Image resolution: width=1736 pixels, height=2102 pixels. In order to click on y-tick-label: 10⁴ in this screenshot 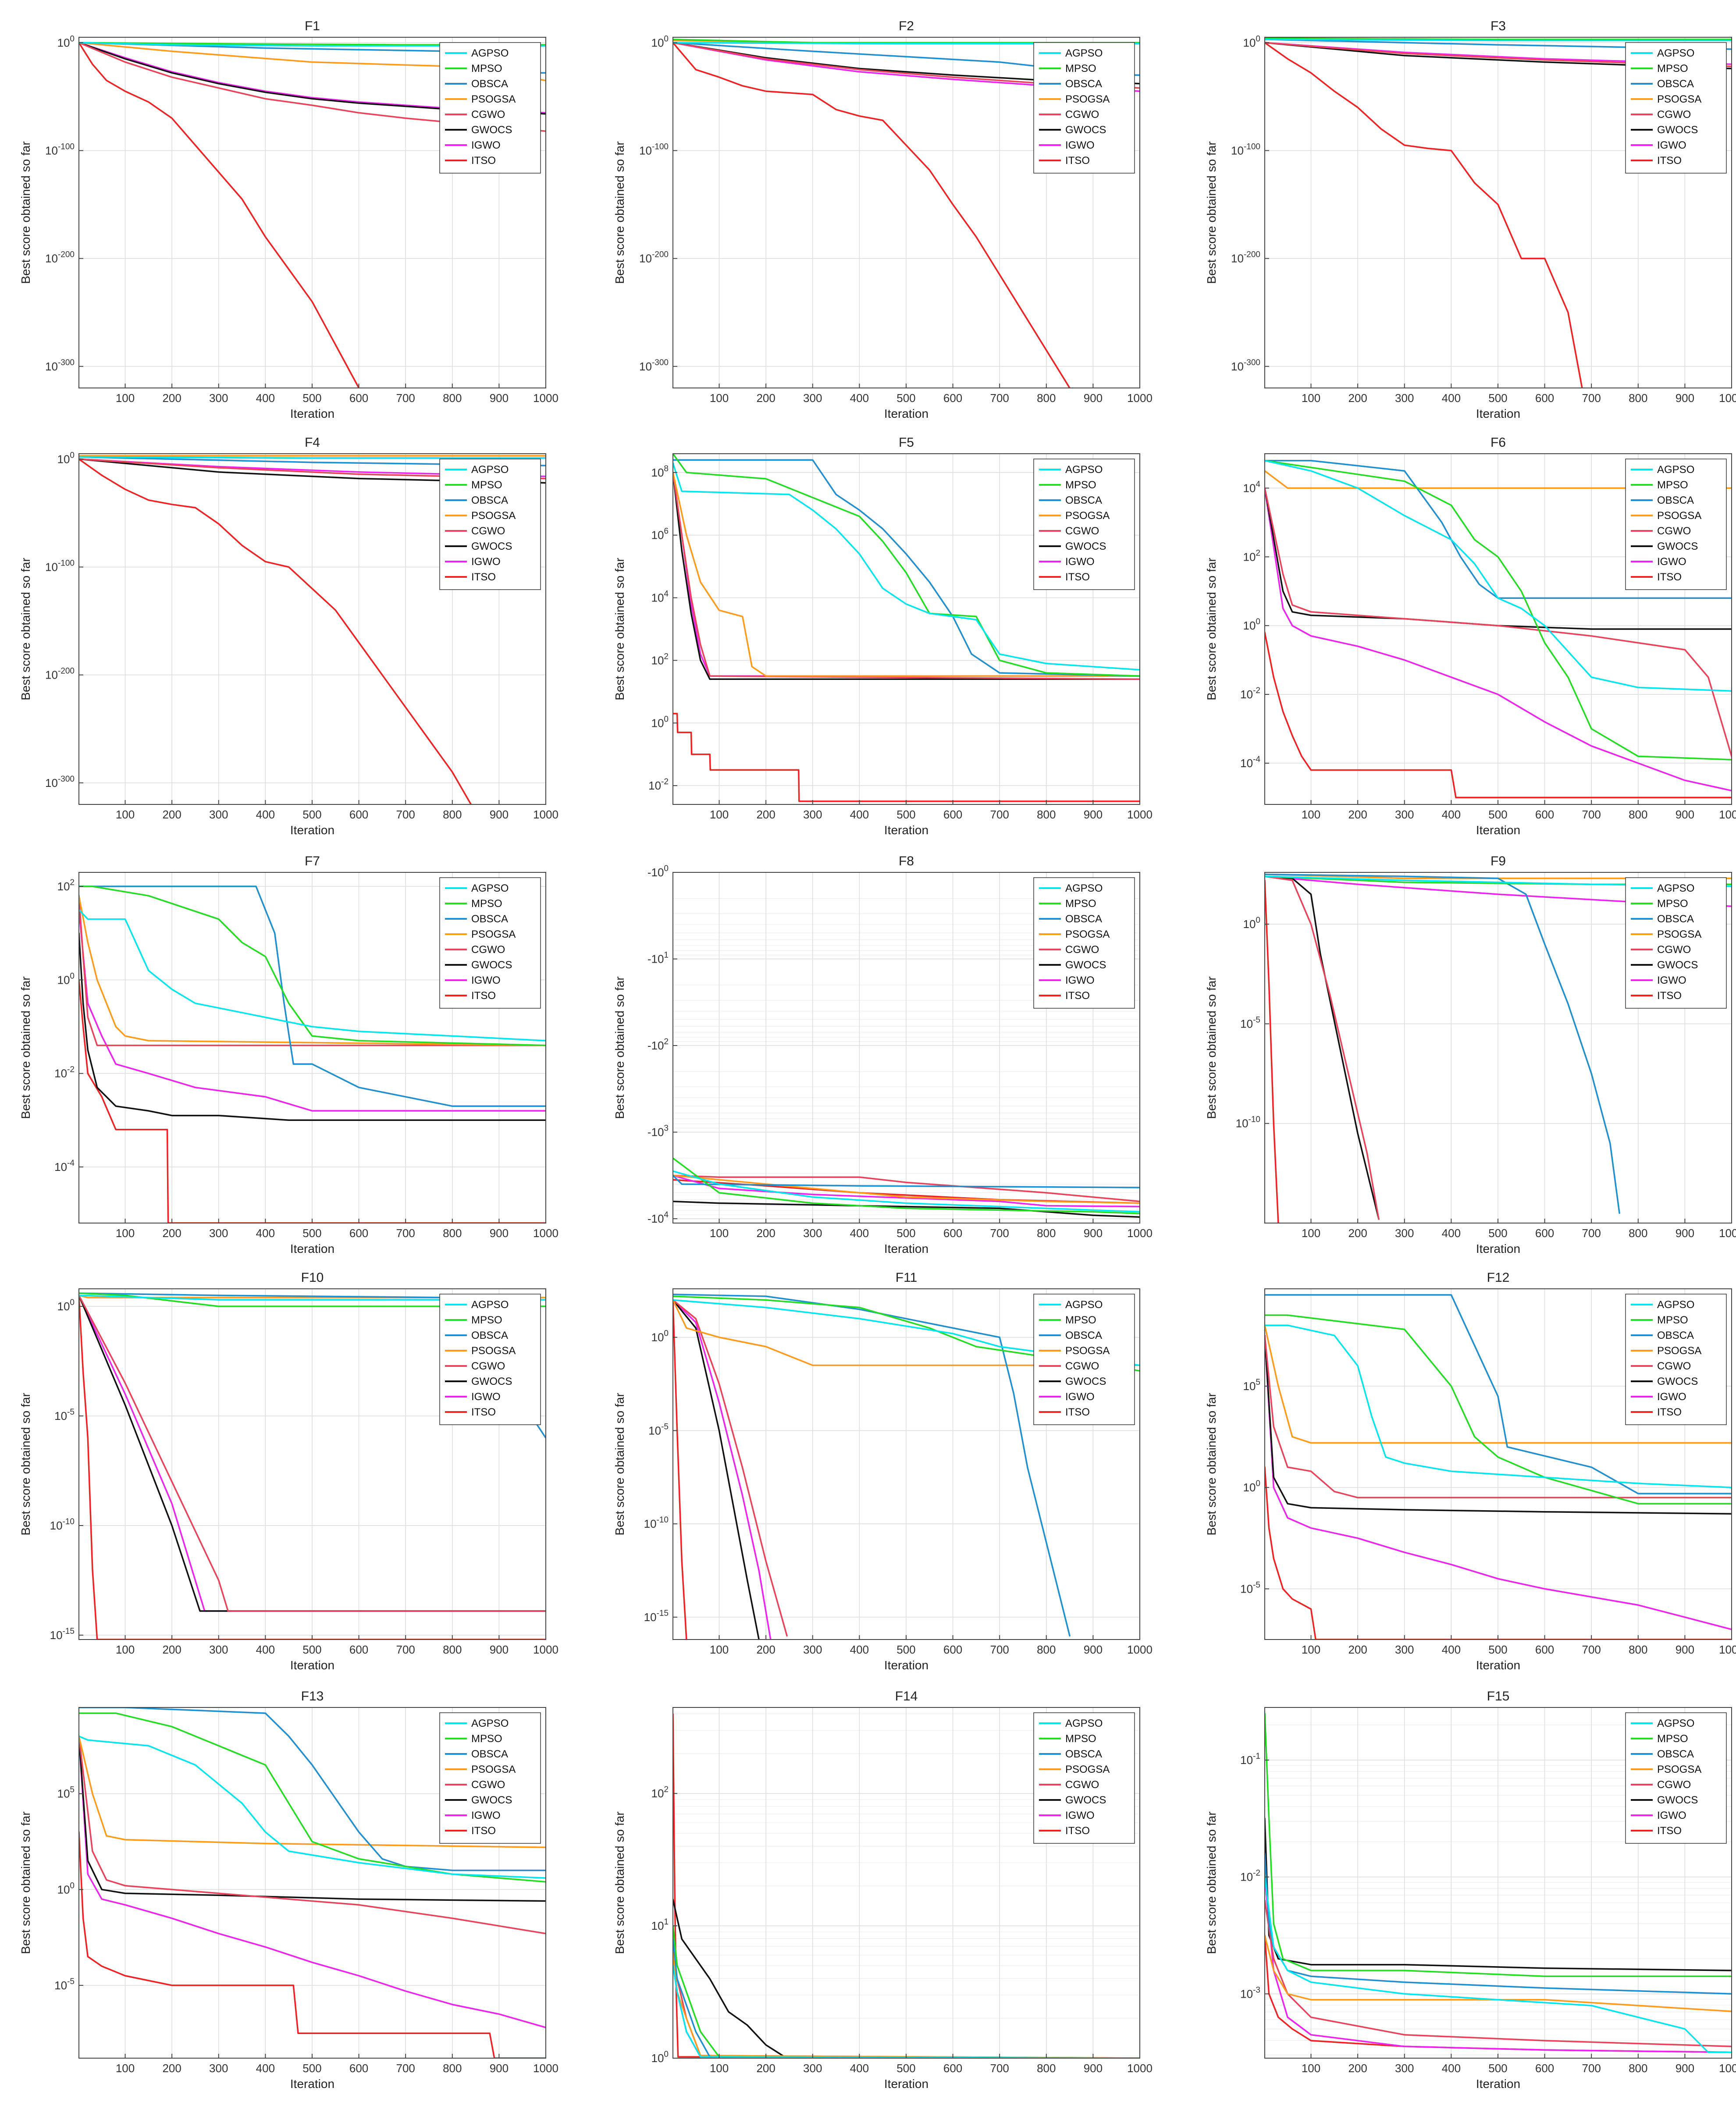, I will do `click(1252, 487)`.